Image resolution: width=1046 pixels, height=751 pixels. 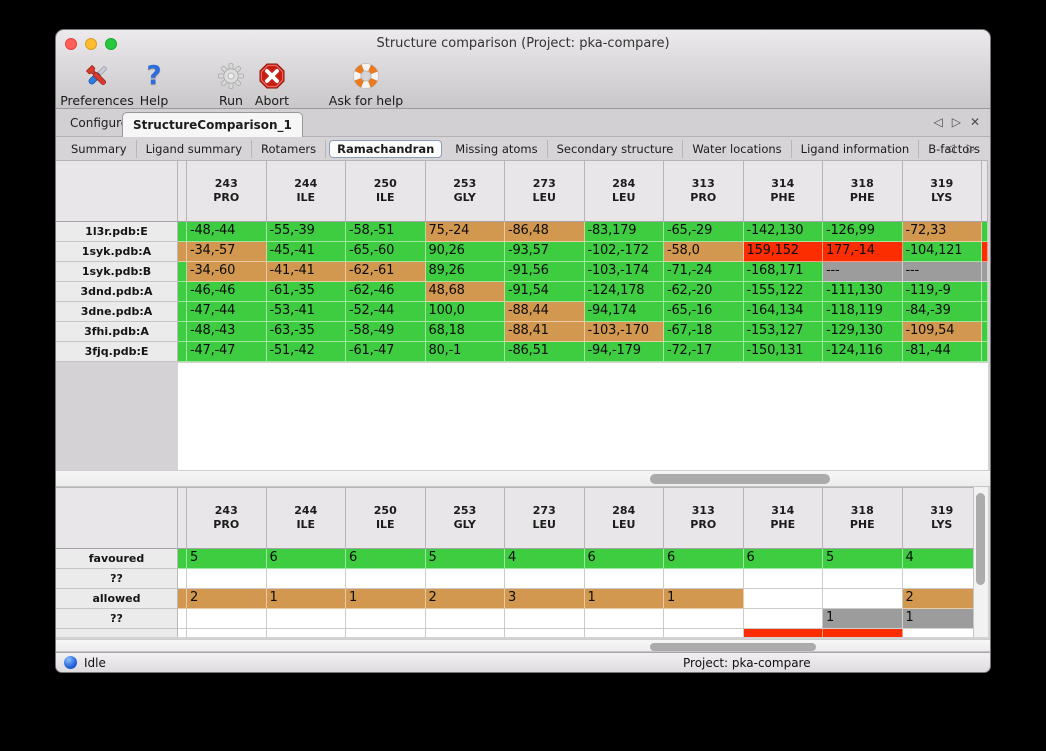 I want to click on value-cell: 159,152, so click(x=783, y=252).